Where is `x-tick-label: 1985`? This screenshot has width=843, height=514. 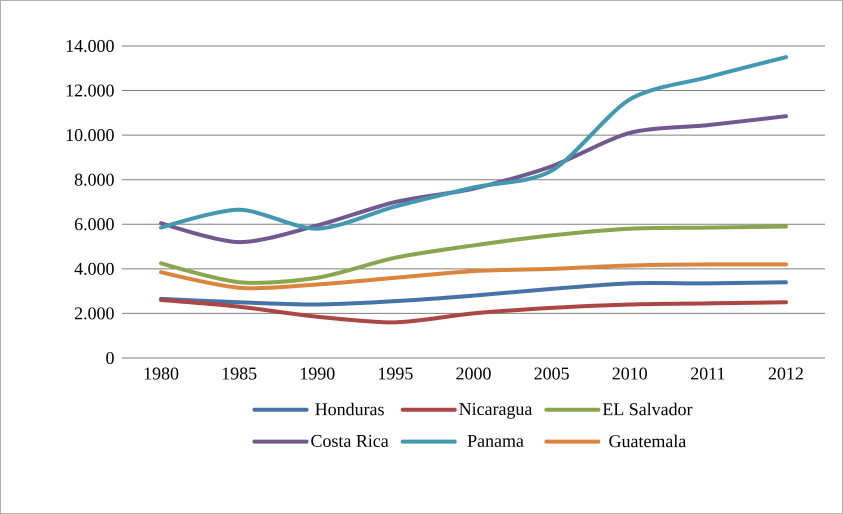
x-tick-label: 1985 is located at coordinates (239, 374).